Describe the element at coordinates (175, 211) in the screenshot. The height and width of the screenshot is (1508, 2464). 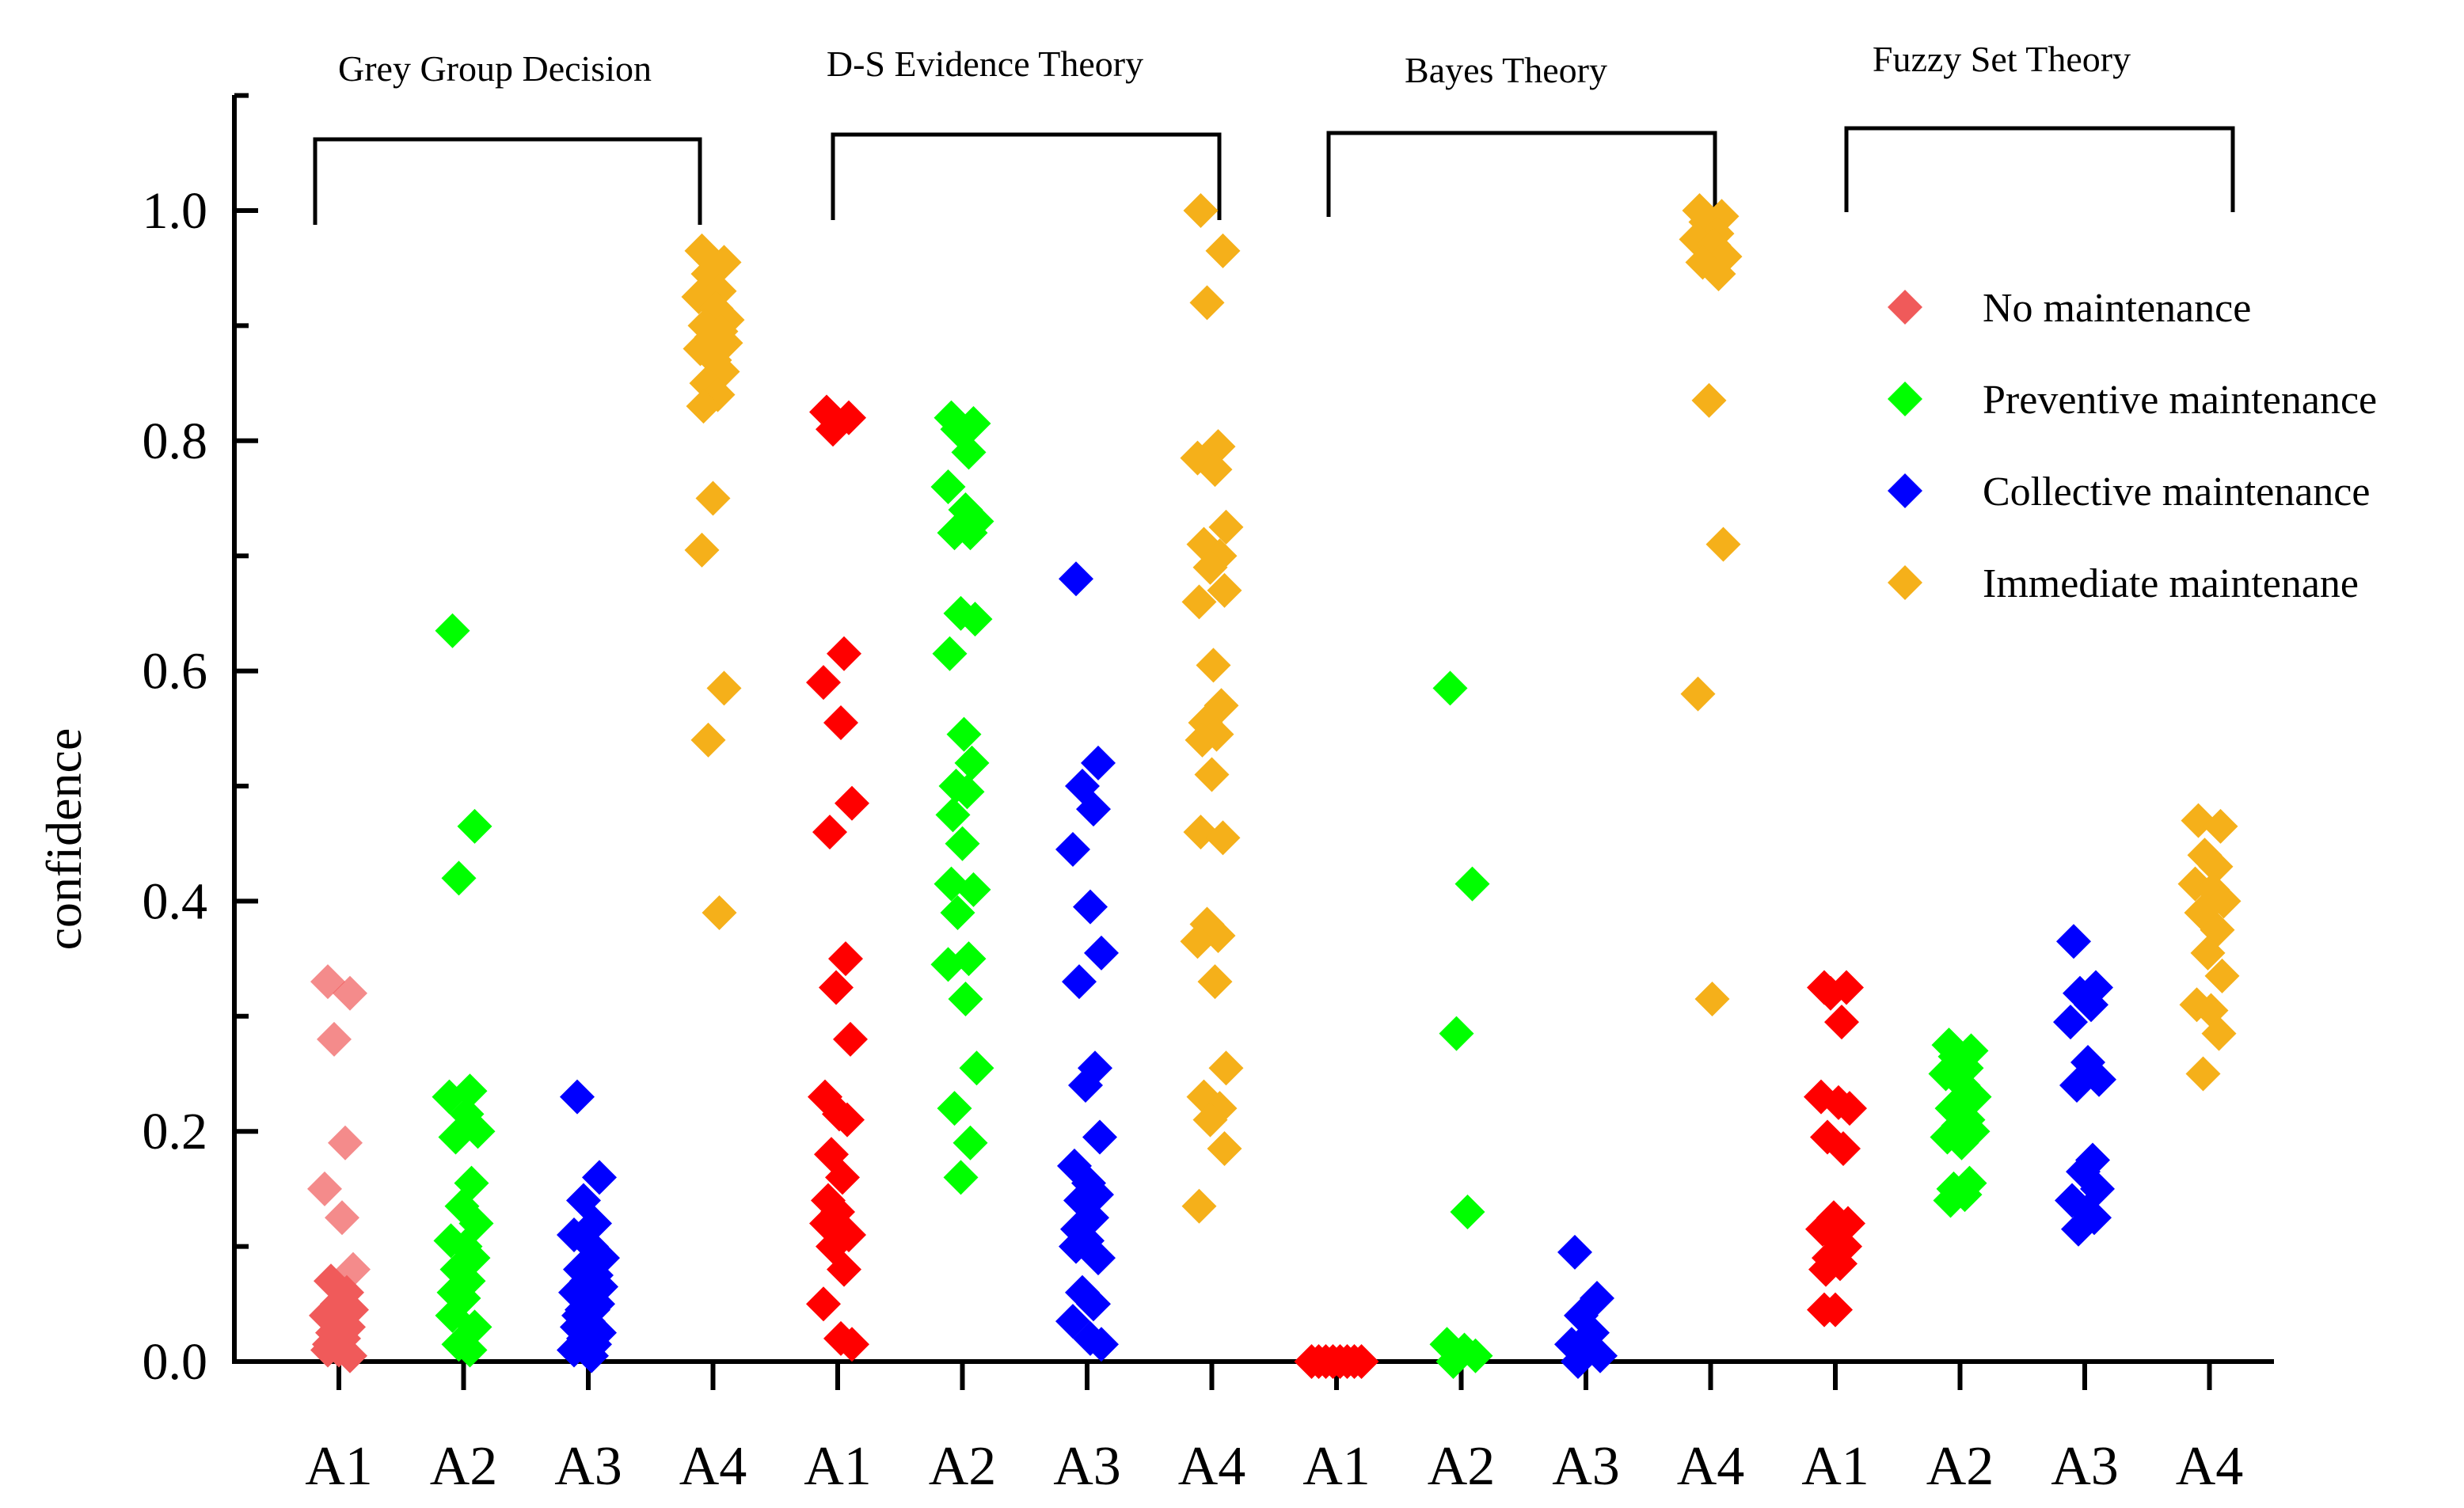
I see `y-tick-label: 1.0` at that location.